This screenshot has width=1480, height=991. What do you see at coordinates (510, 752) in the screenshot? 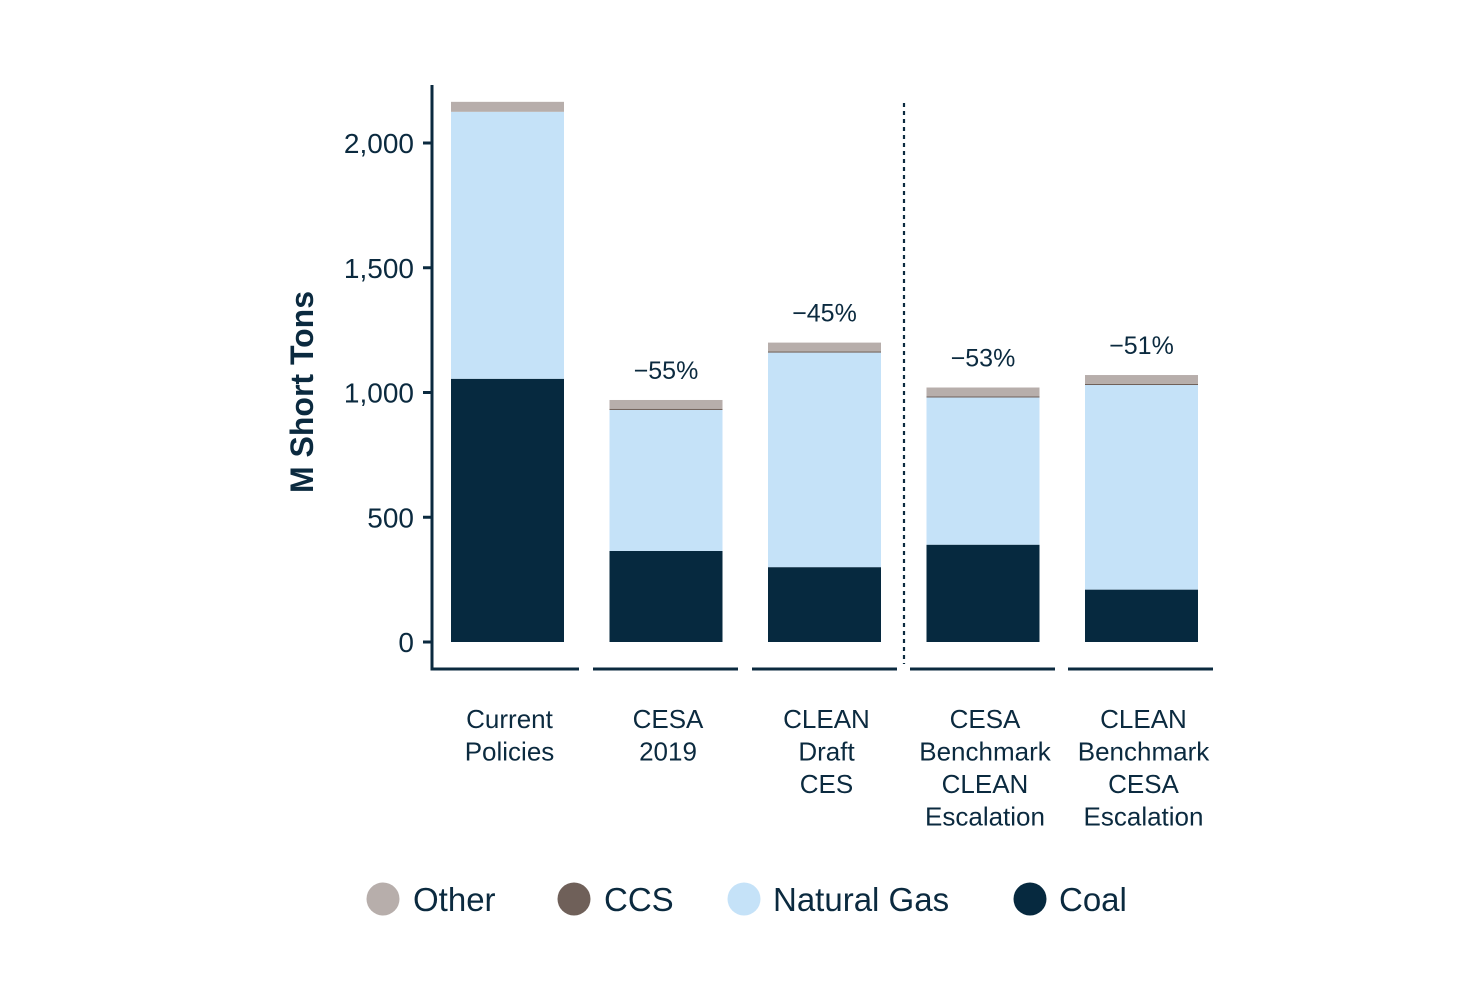
I see `x-tick-label: Policies` at bounding box center [510, 752].